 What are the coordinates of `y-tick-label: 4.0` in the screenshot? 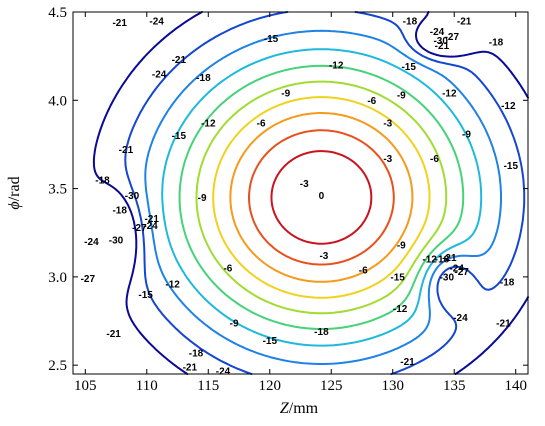 It's located at (57, 101).